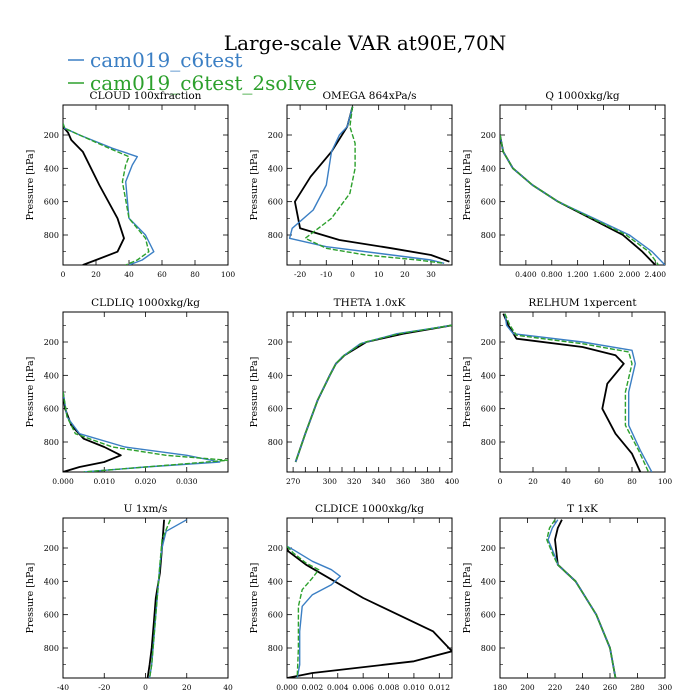 Image resolution: width=700 pixels, height=700 pixels. Describe the element at coordinates (427, 481) in the screenshot. I see `x-tick-label: 380` at that location.